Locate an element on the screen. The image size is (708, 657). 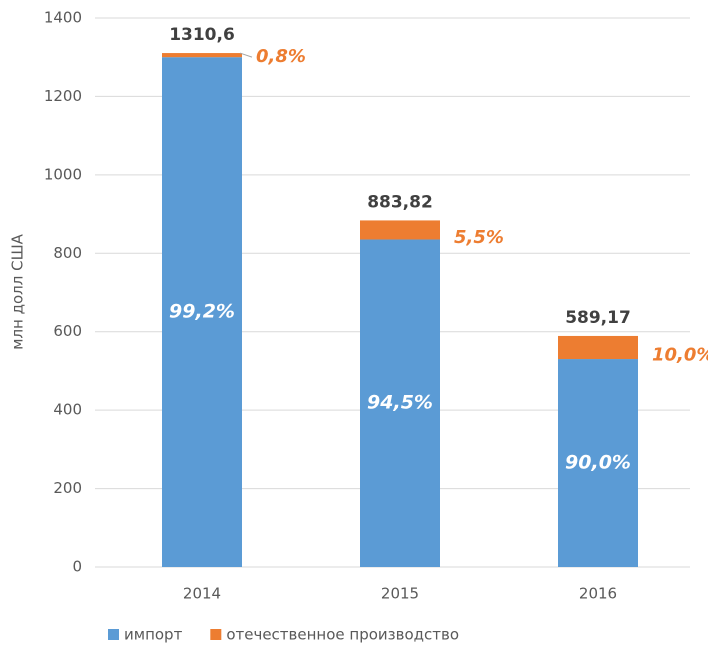
total-label: 1310,6 is located at coordinates (202, 35).